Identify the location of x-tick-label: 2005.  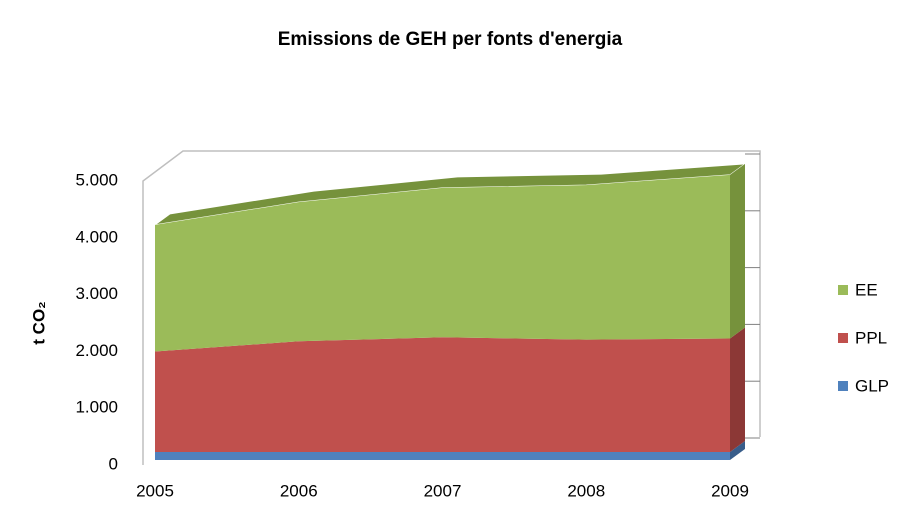
(155, 490).